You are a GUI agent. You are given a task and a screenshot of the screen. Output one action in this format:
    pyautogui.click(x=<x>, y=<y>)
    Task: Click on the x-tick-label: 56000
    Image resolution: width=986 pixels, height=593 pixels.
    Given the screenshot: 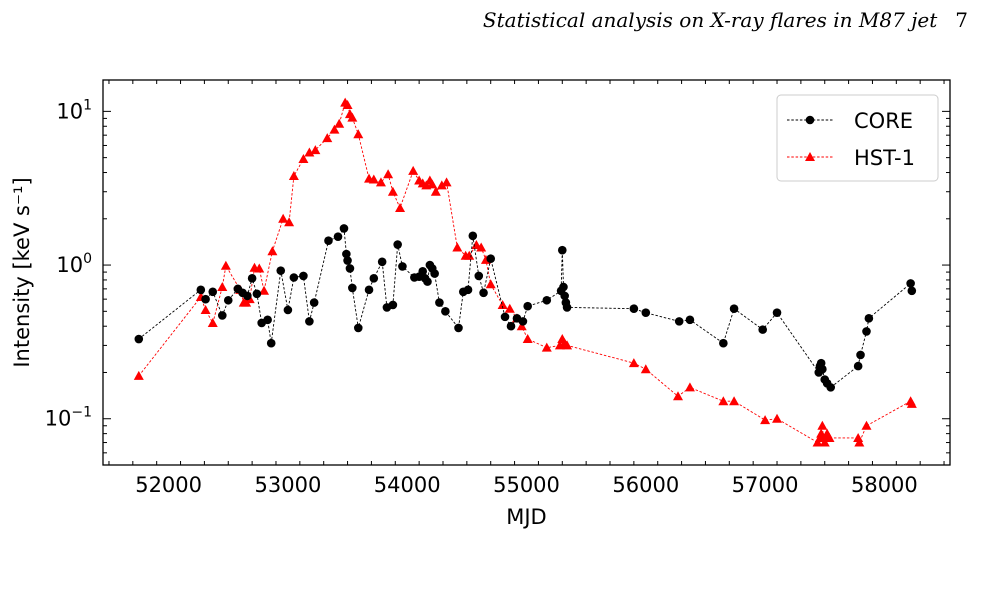 What is the action you would take?
    pyautogui.click(x=645, y=485)
    